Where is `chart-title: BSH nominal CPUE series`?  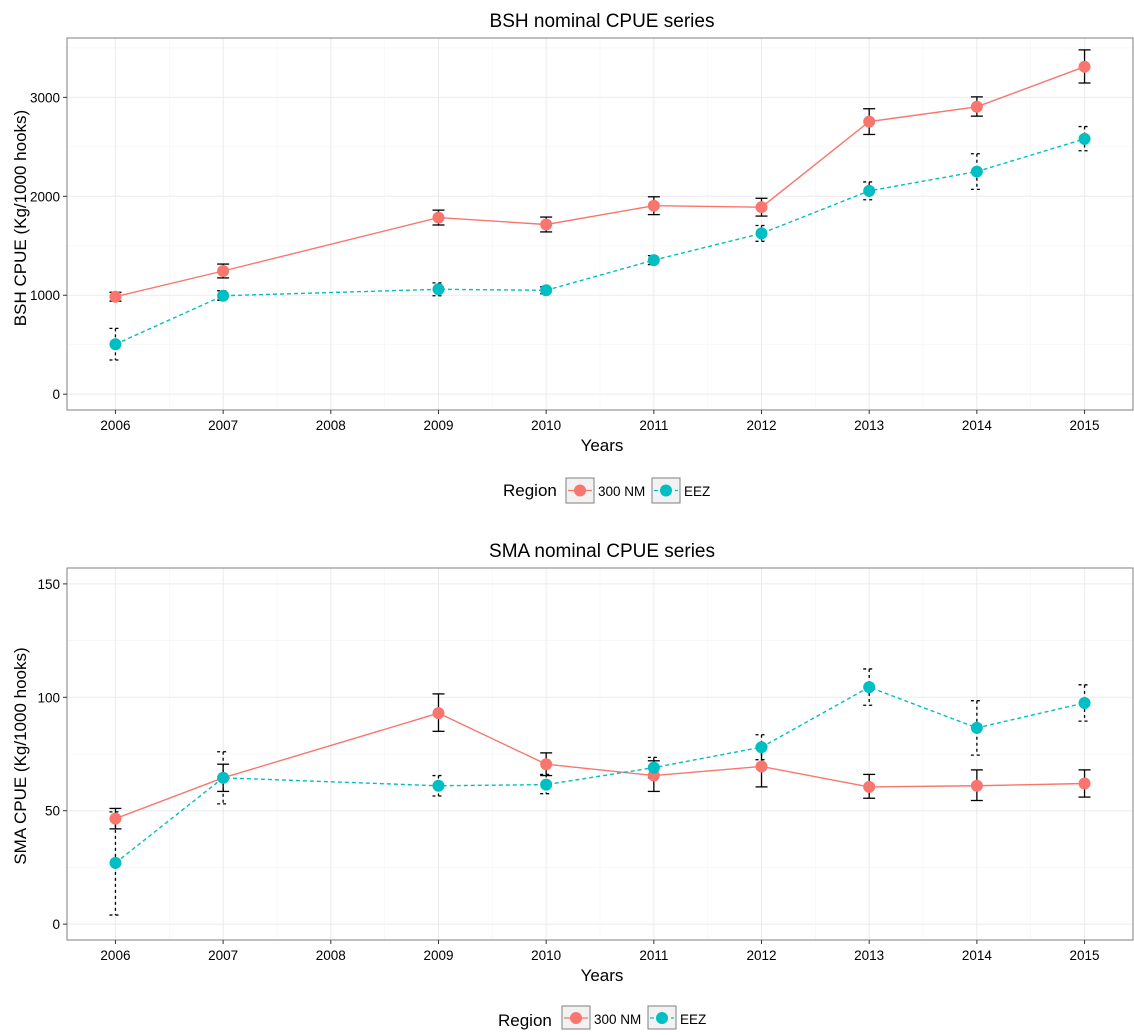
chart-title: BSH nominal CPUE series is located at coordinates (602, 21).